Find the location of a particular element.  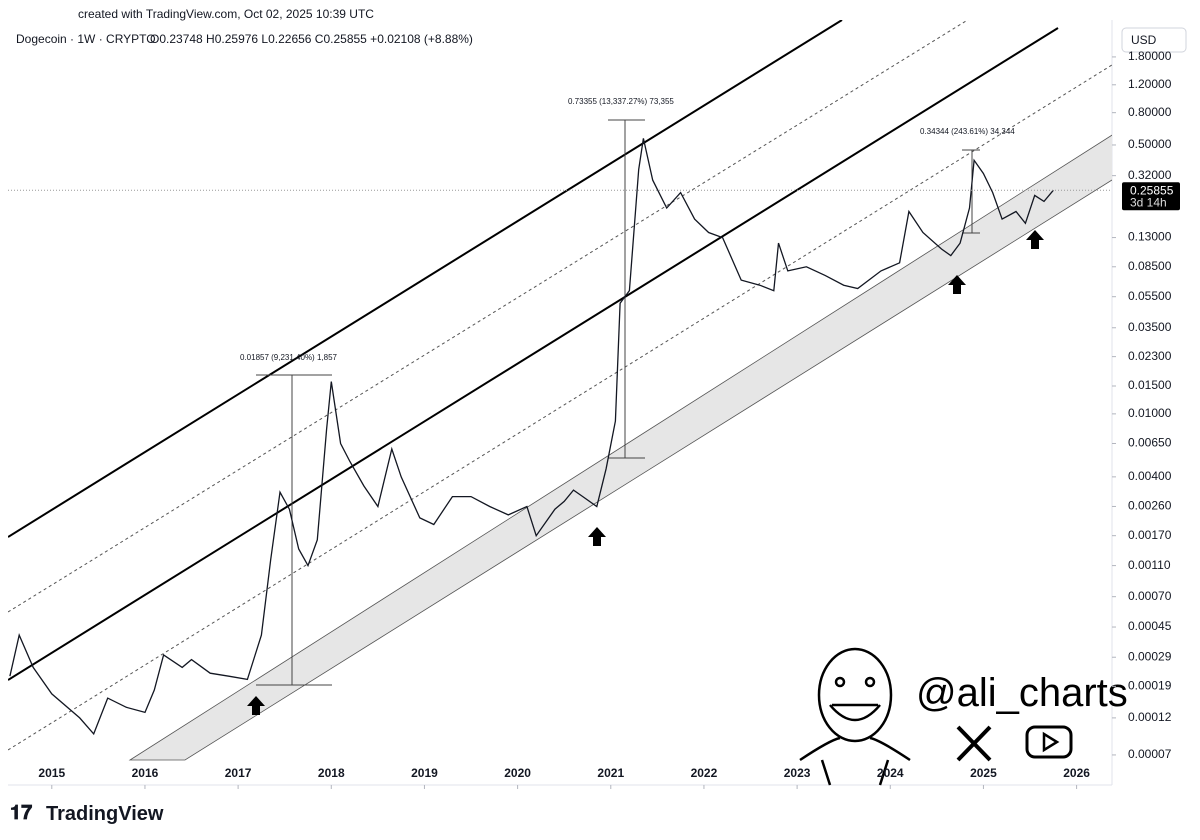

y-tick-label: 1.20000 is located at coordinates (1150, 84).